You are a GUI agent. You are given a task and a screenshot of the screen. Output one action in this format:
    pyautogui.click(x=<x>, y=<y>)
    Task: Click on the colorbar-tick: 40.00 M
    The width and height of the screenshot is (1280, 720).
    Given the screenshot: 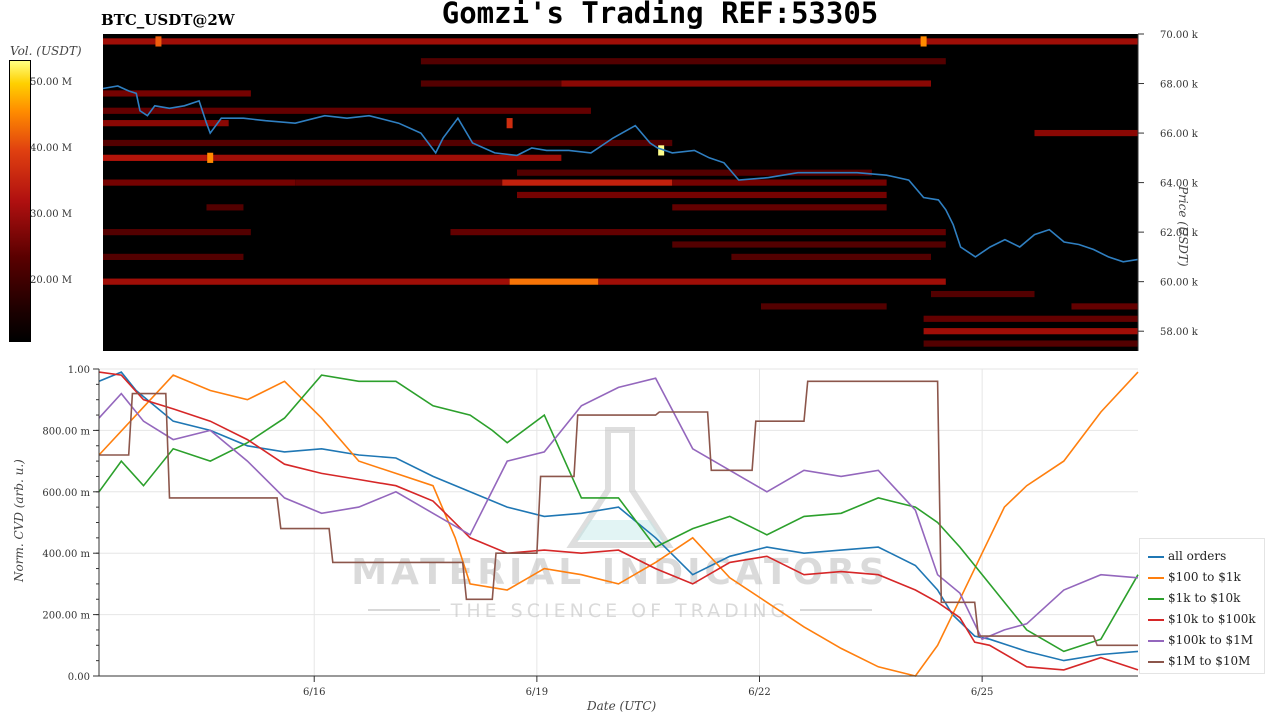 What is the action you would take?
    pyautogui.click(x=51, y=148)
    